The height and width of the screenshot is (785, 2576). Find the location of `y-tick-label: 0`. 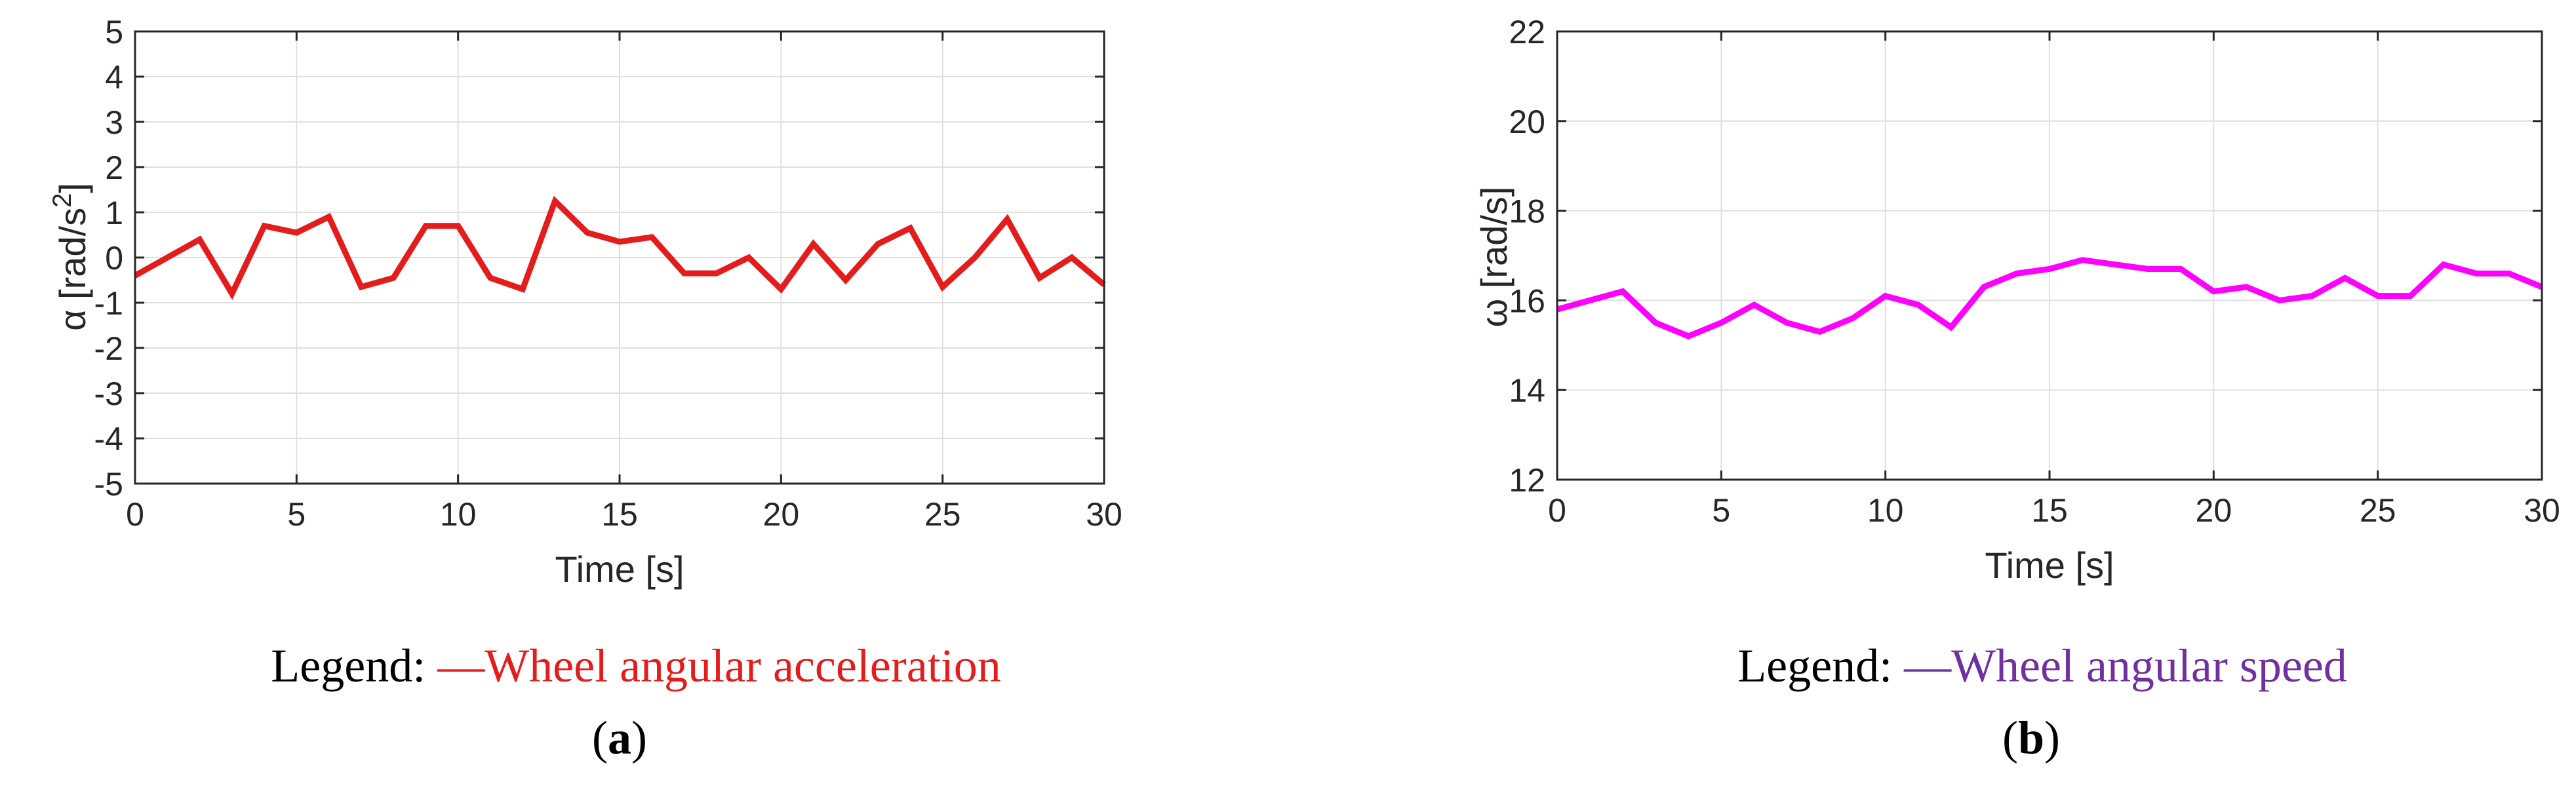

y-tick-label: 0 is located at coordinates (114, 259).